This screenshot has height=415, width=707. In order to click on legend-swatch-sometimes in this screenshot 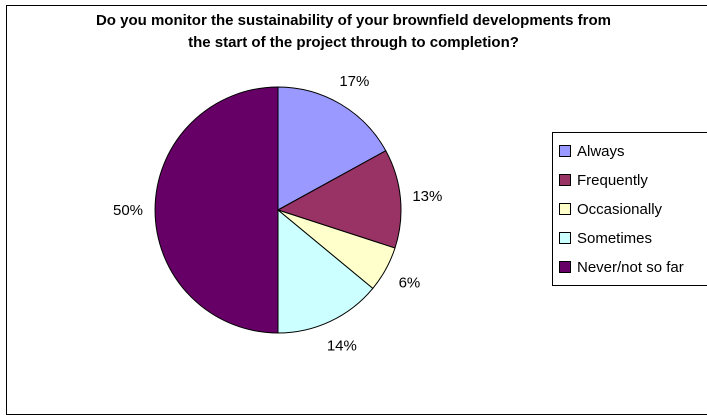, I will do `click(565, 238)`.